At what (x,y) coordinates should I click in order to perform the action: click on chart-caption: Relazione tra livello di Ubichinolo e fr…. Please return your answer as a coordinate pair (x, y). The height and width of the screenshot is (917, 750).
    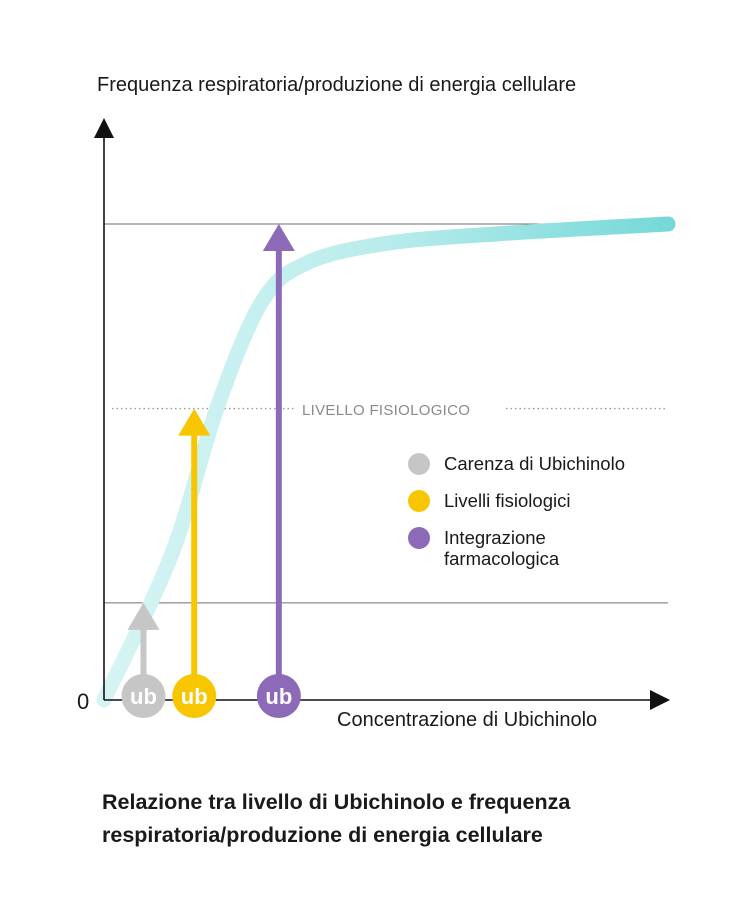
    Looking at the image, I should click on (402, 819).